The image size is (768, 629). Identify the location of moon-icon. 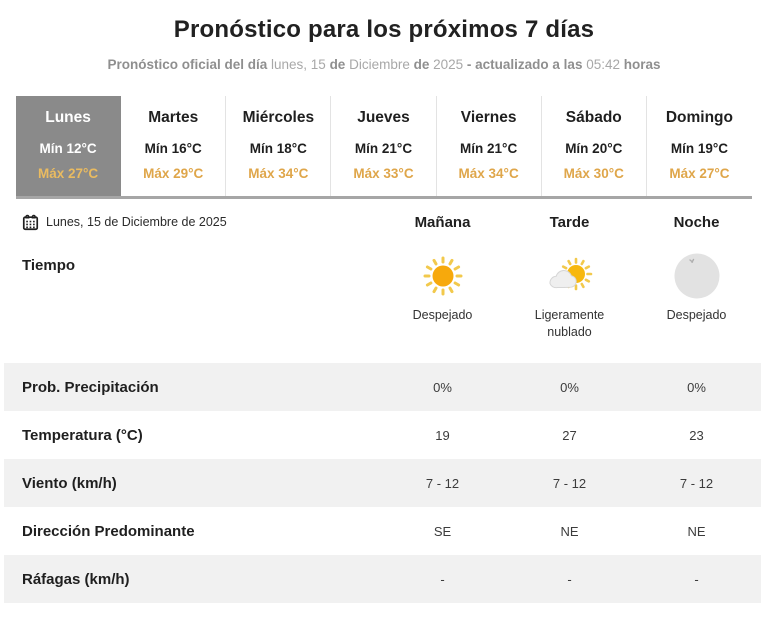
(697, 276).